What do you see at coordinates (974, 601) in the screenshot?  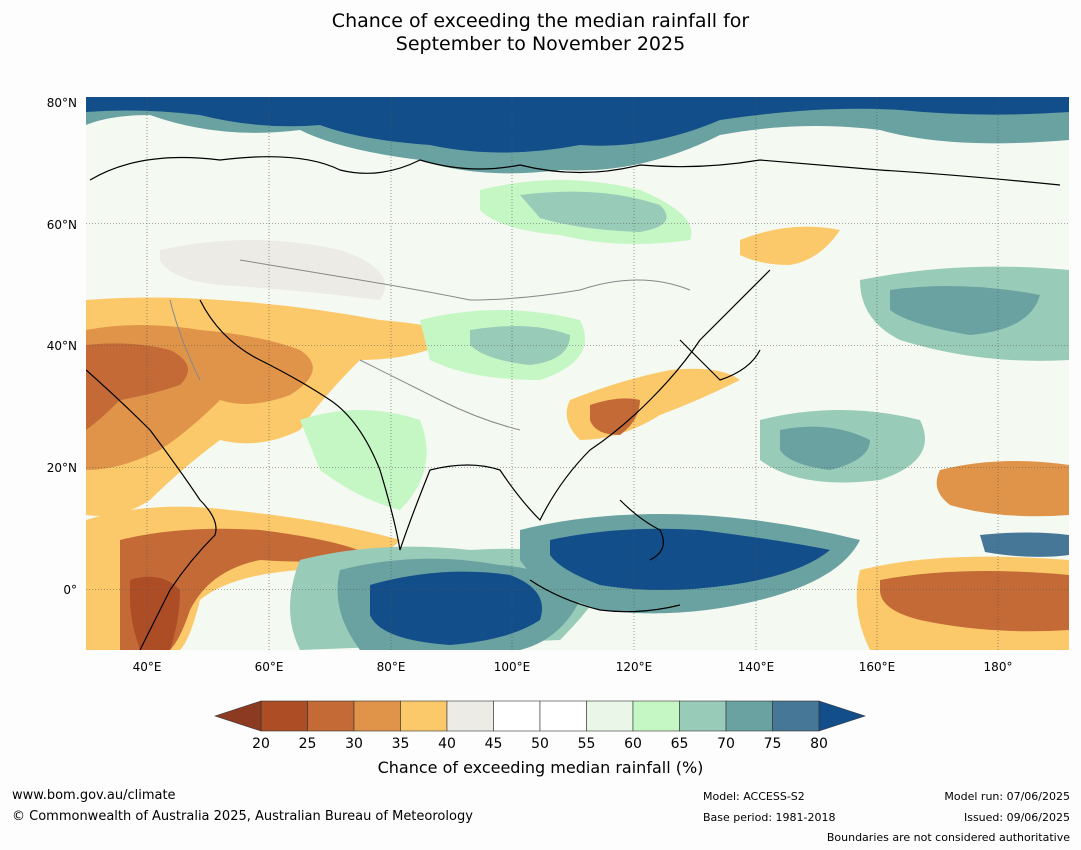 I see `region-pacific-drier` at bounding box center [974, 601].